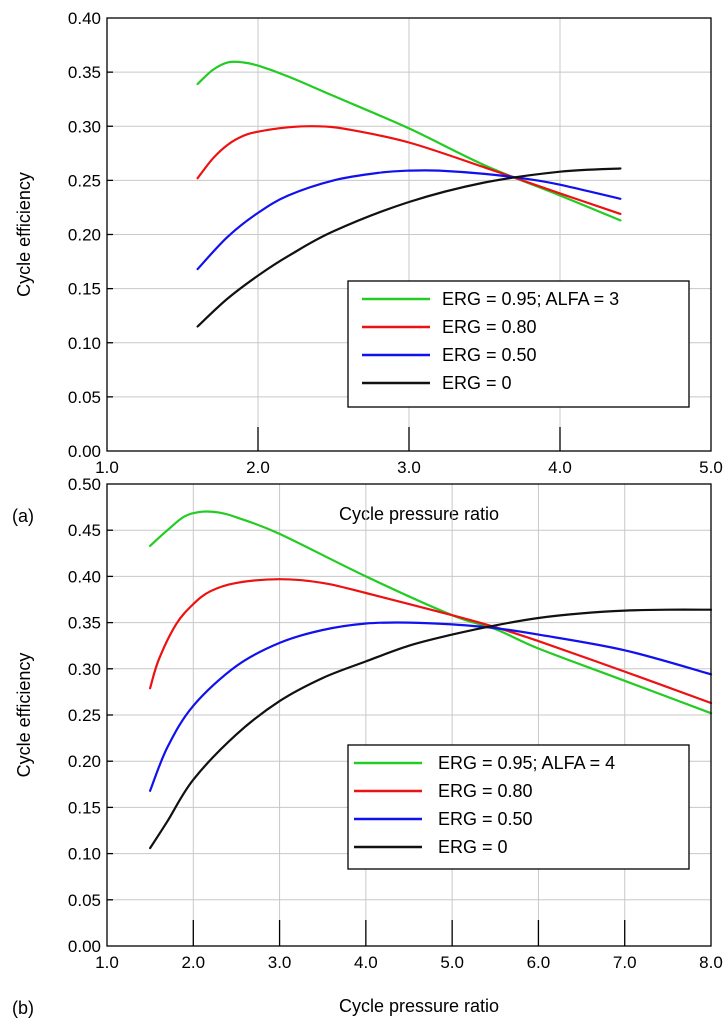 The height and width of the screenshot is (1023, 727). I want to click on y-tick-label: 0.45, so click(84, 530).